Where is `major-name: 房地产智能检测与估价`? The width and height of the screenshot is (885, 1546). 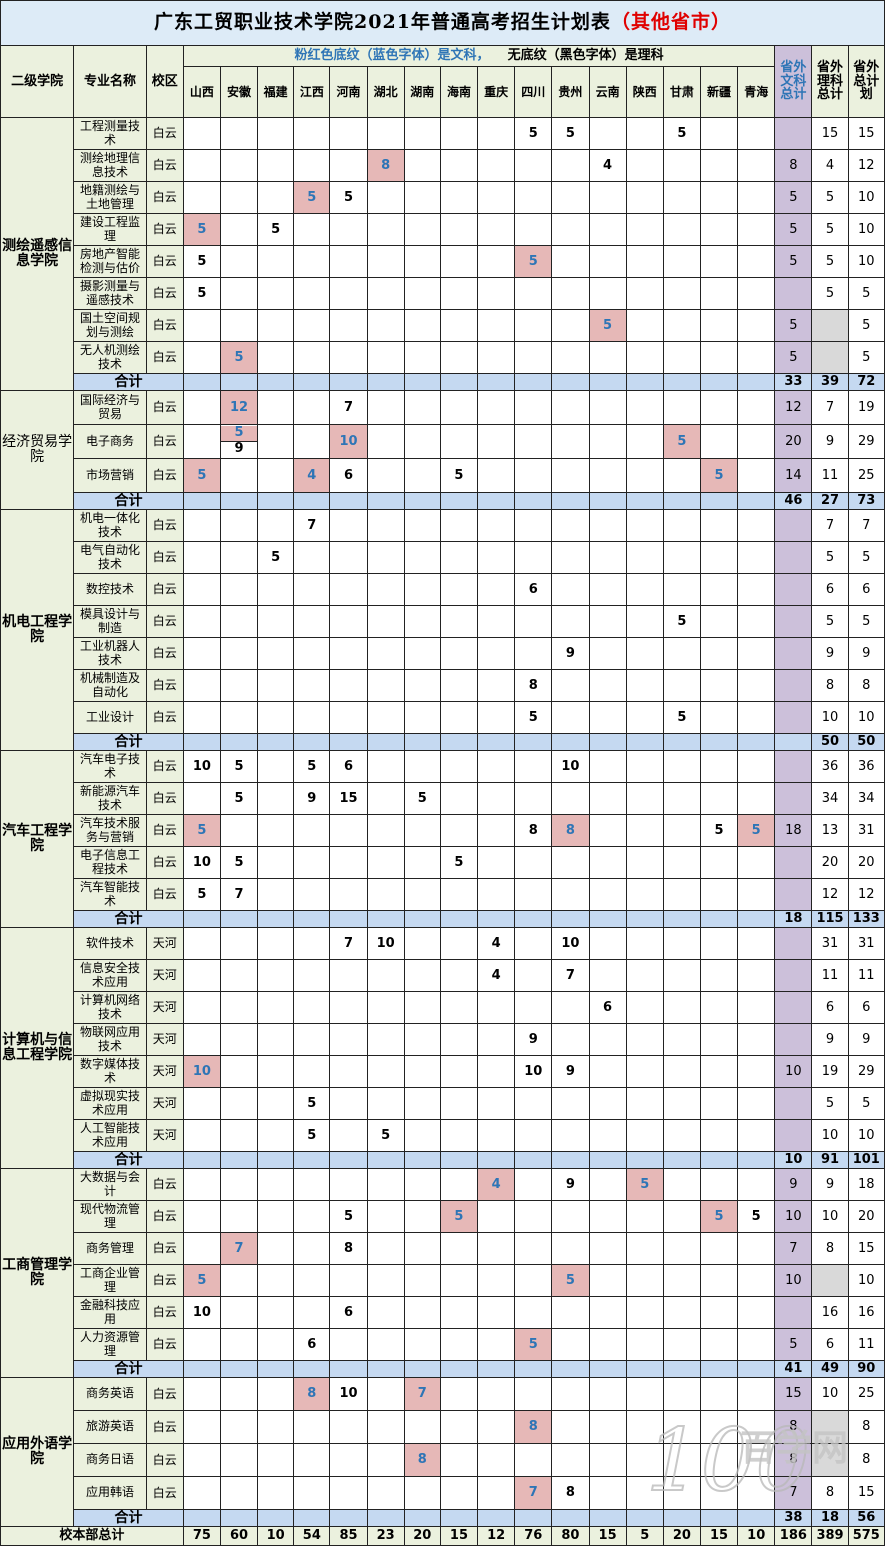 major-name: 房地产智能检测与估价 is located at coordinates (110, 261).